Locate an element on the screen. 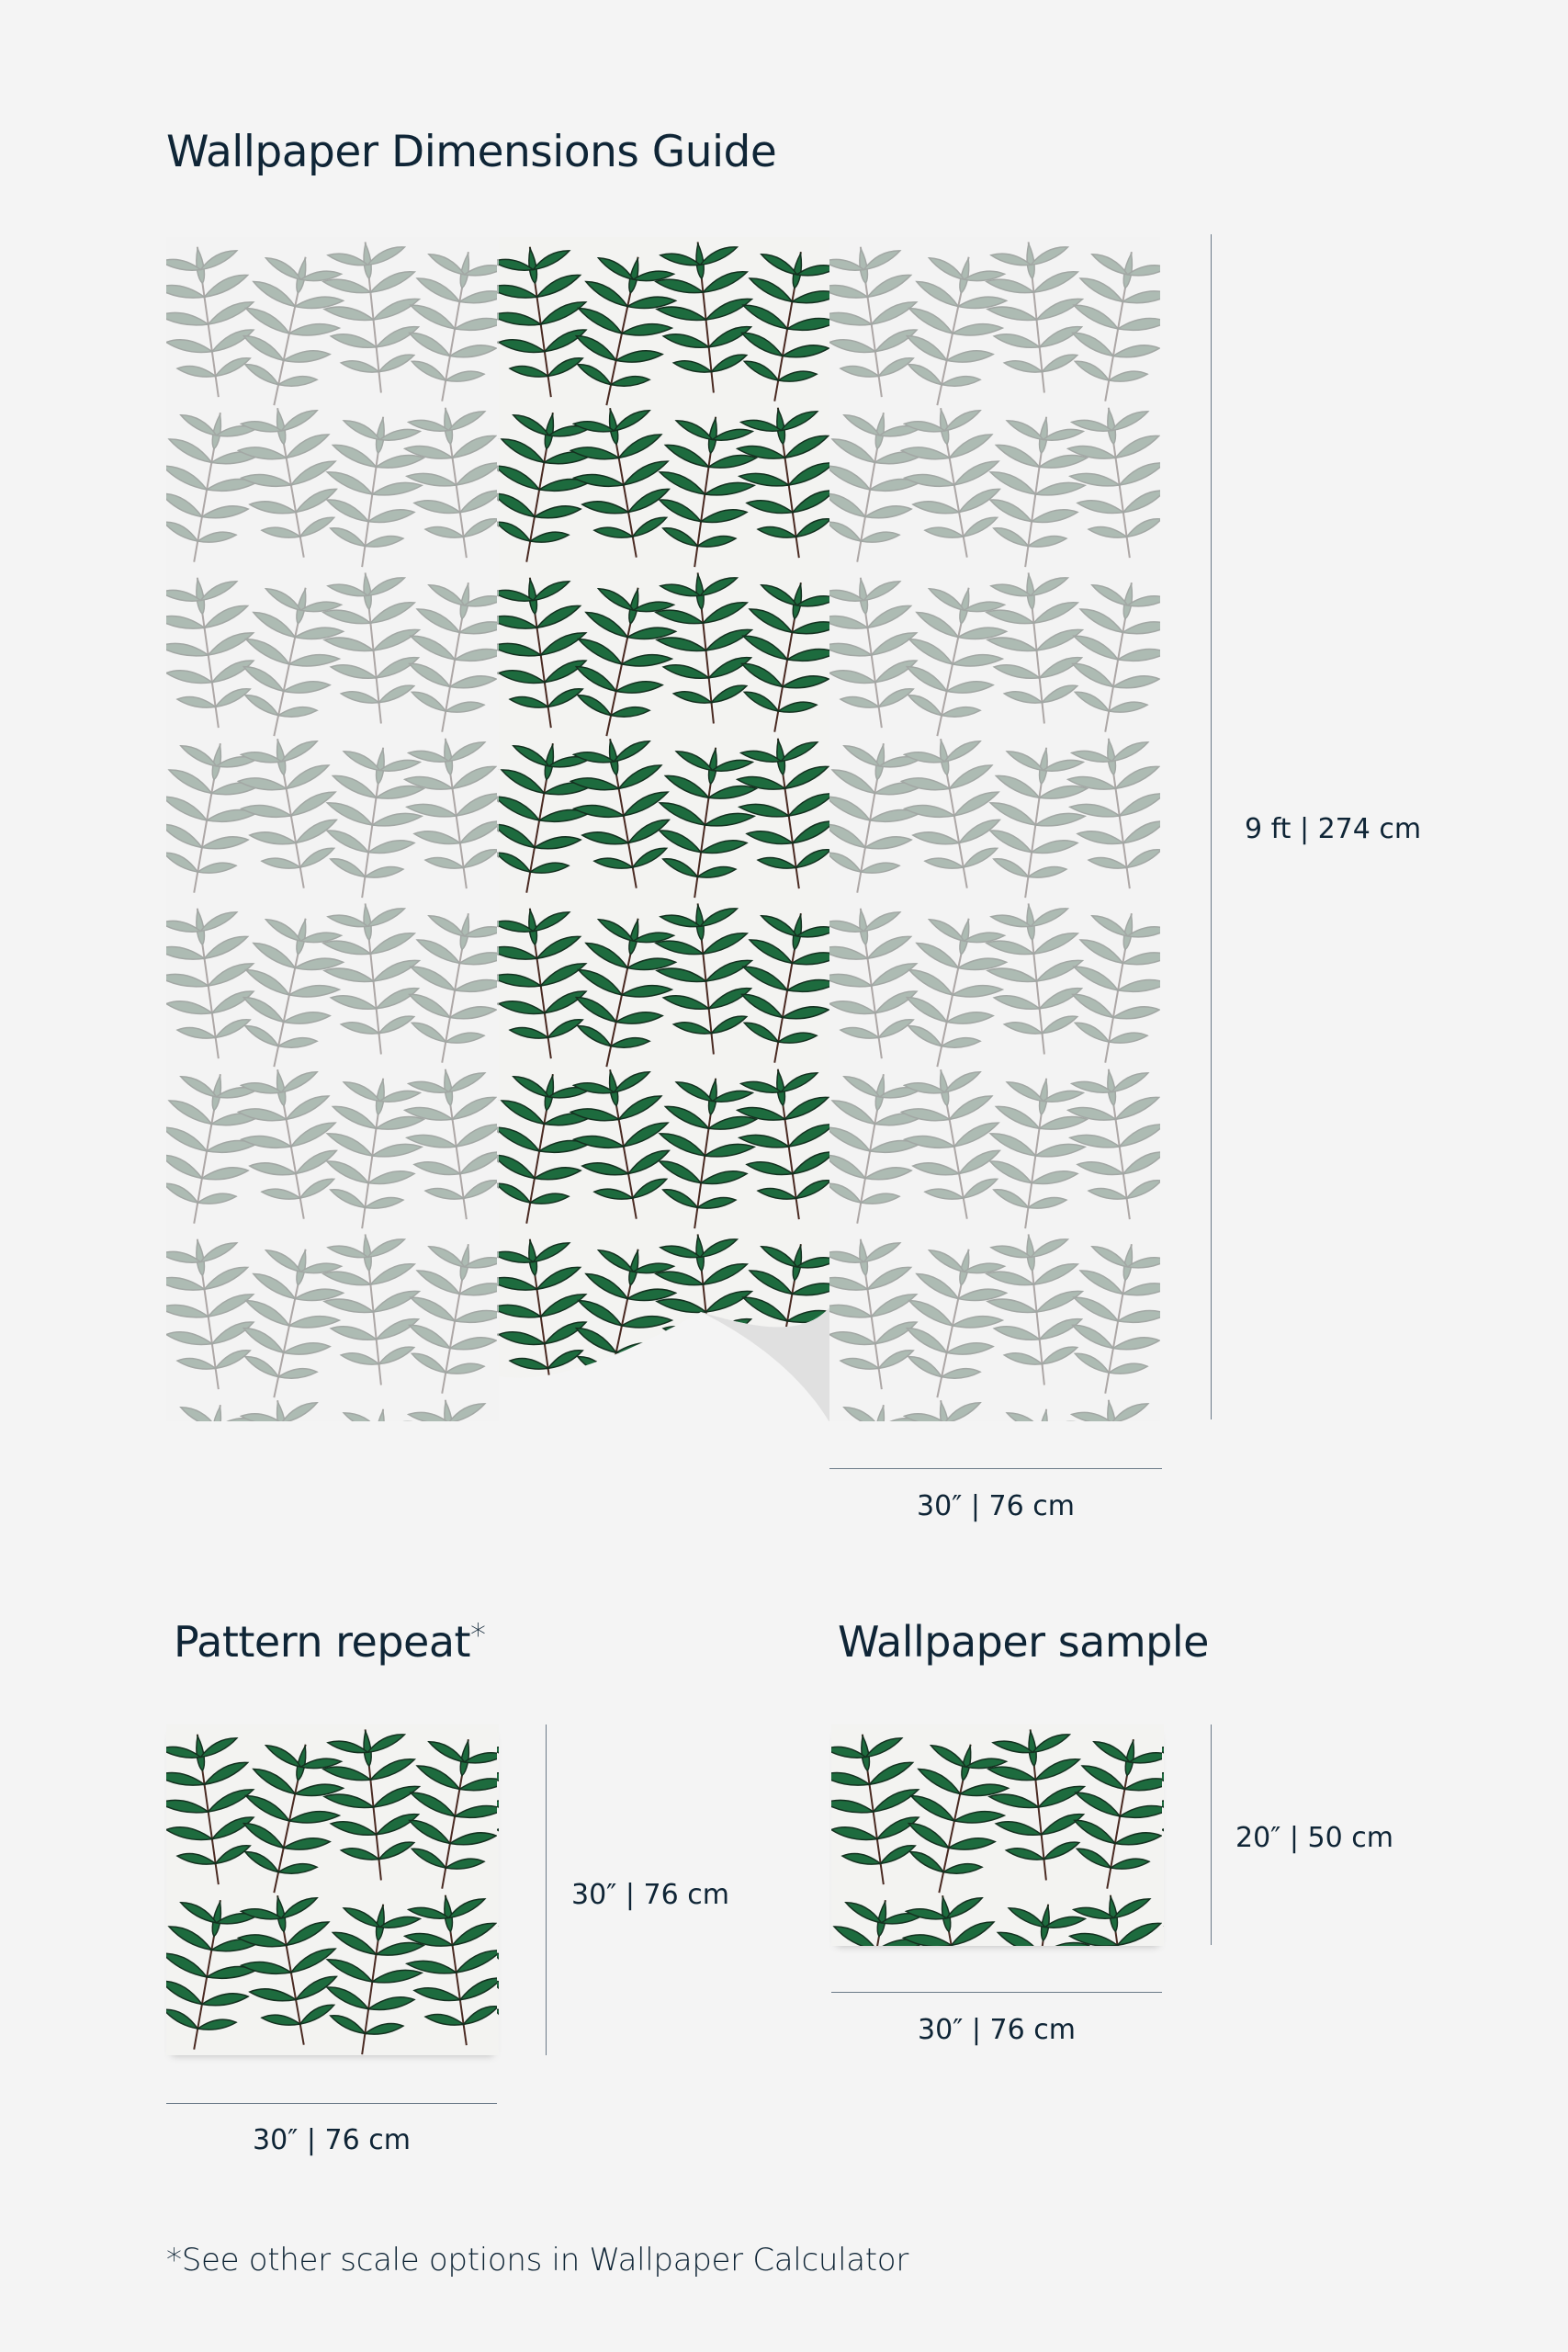 This screenshot has height=2352, width=1568. roll-height-label: 9 ft | 274 cm is located at coordinates (1334, 829).